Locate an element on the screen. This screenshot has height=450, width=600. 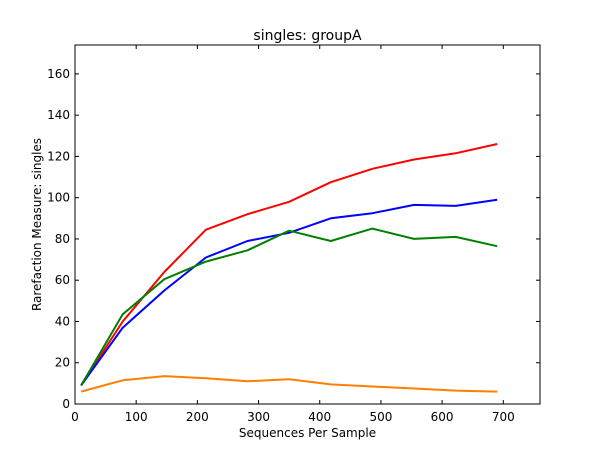
y-tick-label: 80 is located at coordinates (62, 239).